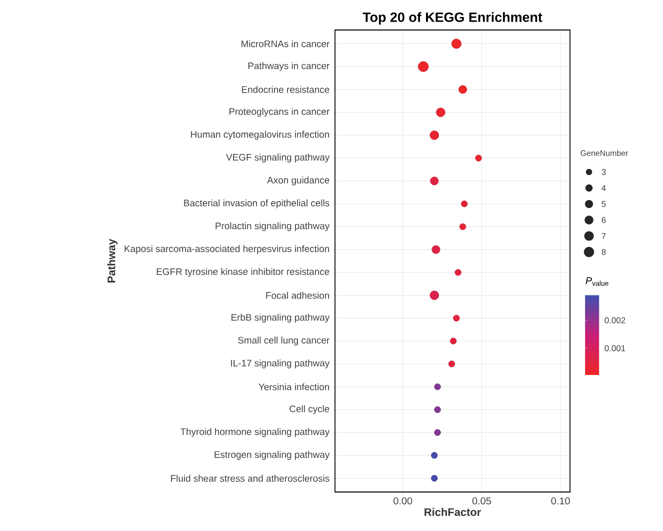 This screenshot has height=531, width=663. Describe the element at coordinates (452, 512) in the screenshot. I see `x-axis-title: RichFactor` at that location.